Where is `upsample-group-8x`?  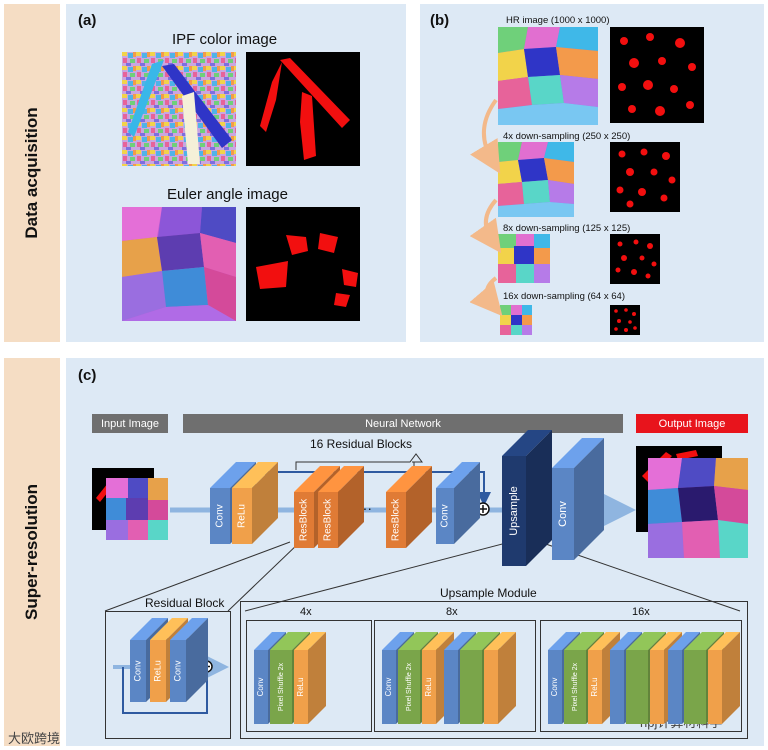
upsample-group-8x is located at coordinates (455, 676).